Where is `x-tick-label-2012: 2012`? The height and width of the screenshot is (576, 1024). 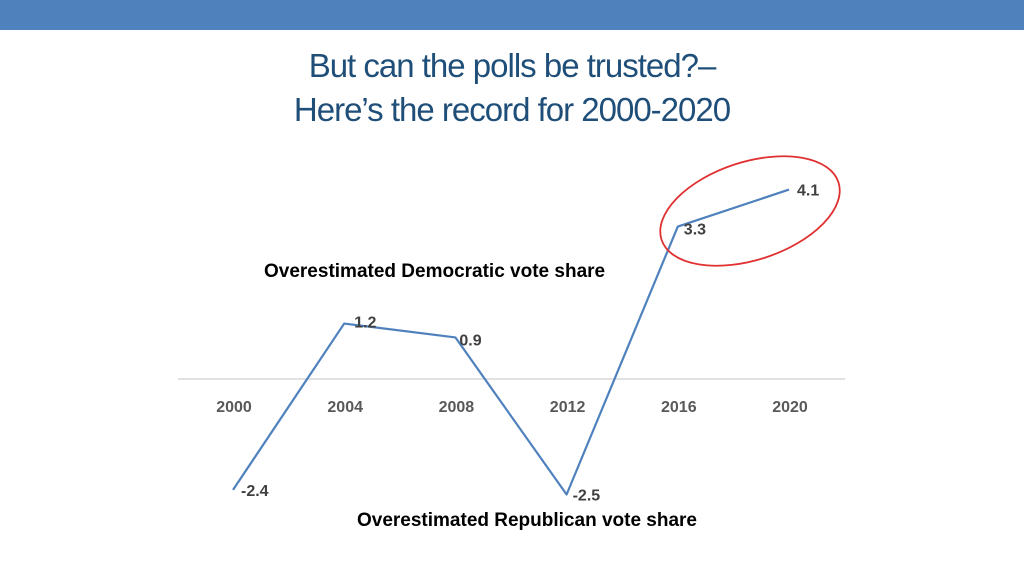
x-tick-label-2012: 2012 is located at coordinates (568, 407).